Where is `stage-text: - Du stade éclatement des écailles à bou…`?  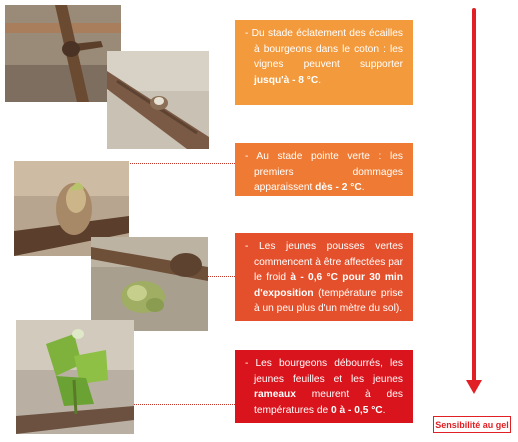 stage-text: - Du stade éclatement des écailles à bou… is located at coordinates (324, 57).